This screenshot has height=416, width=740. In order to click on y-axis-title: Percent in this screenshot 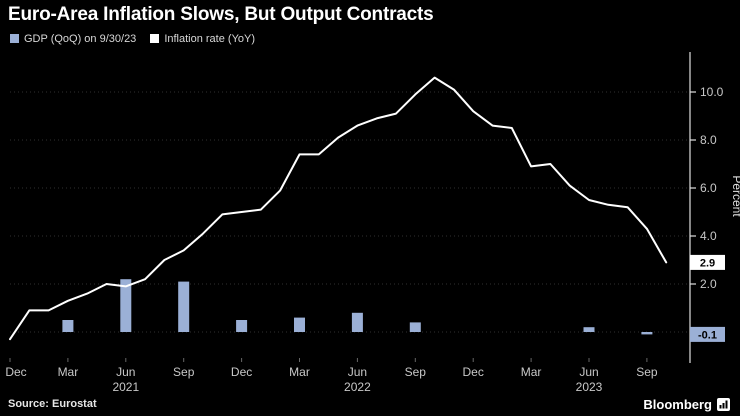, I will do `click(735, 196)`.